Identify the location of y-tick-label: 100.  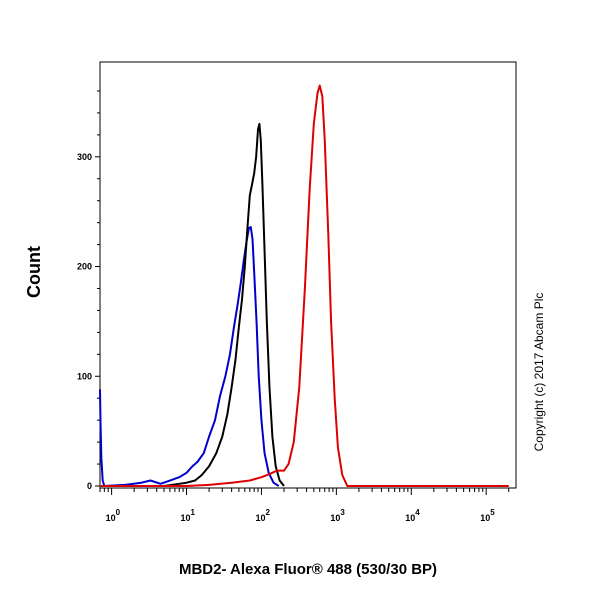
(84, 376).